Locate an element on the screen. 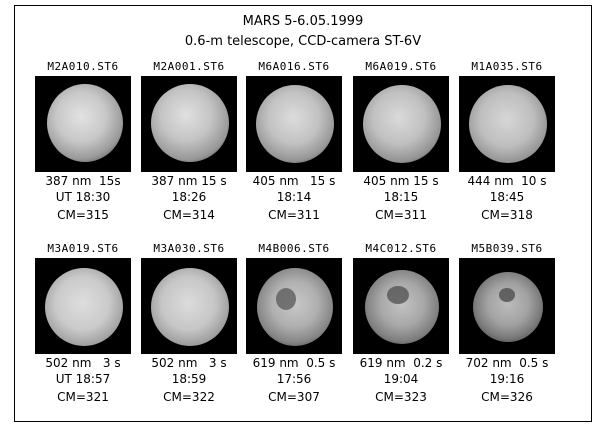 The height and width of the screenshot is (435, 611). frame-filename: M6A019.ST6 is located at coordinates (401, 66).